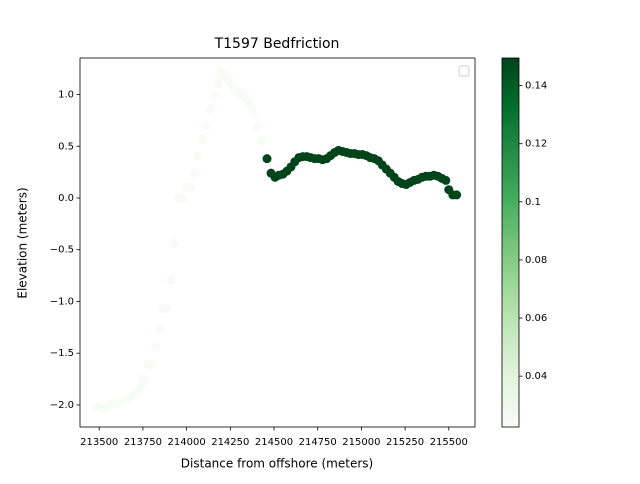 Image resolution: width=640 pixels, height=484 pixels. What do you see at coordinates (536, 144) in the screenshot?
I see `colorbar-tick-label: 0.12` at bounding box center [536, 144].